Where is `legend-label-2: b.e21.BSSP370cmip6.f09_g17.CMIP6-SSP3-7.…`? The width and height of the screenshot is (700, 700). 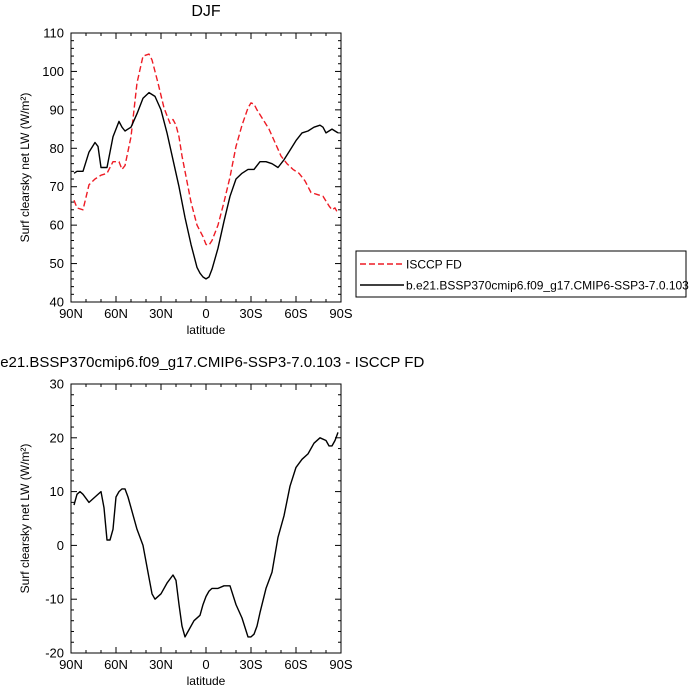 legend-label-2: b.e21.BSSP370cmip6.f09_g17.CMIP6-SSP3-7.… is located at coordinates (547, 286).